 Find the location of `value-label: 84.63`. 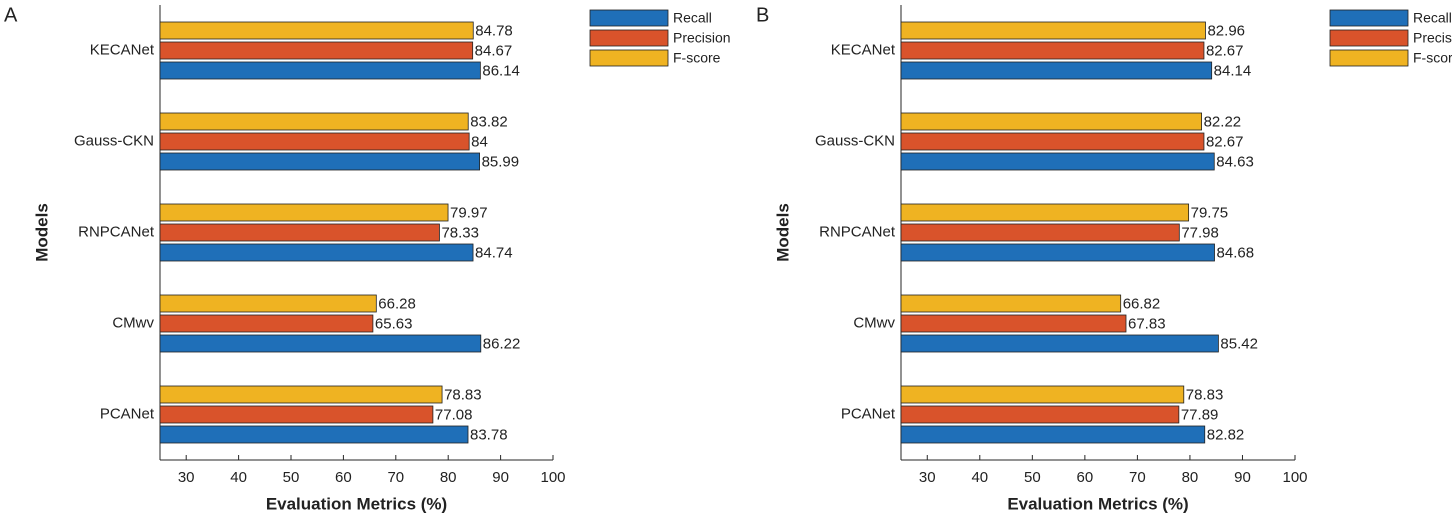

value-label: 84.63 is located at coordinates (1235, 161).